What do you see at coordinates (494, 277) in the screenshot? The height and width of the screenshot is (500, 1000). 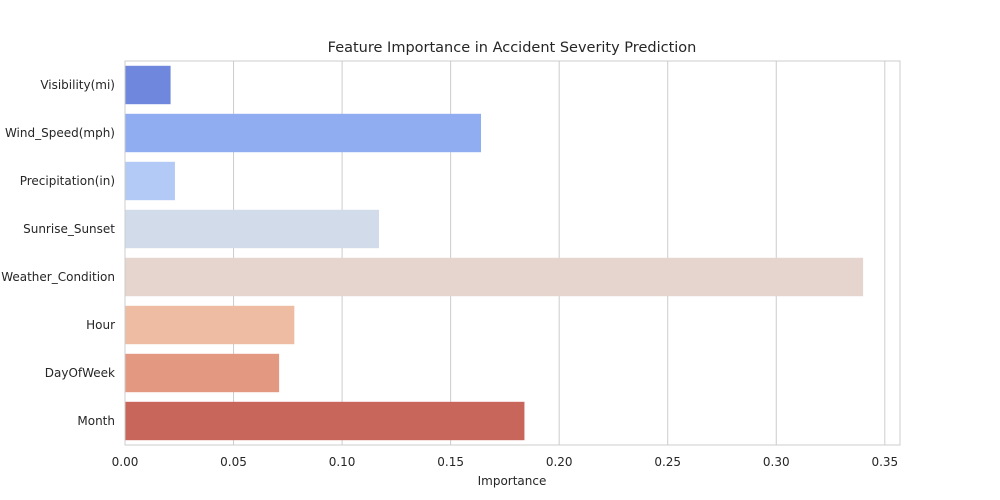 I see `bar-weather-condition` at bounding box center [494, 277].